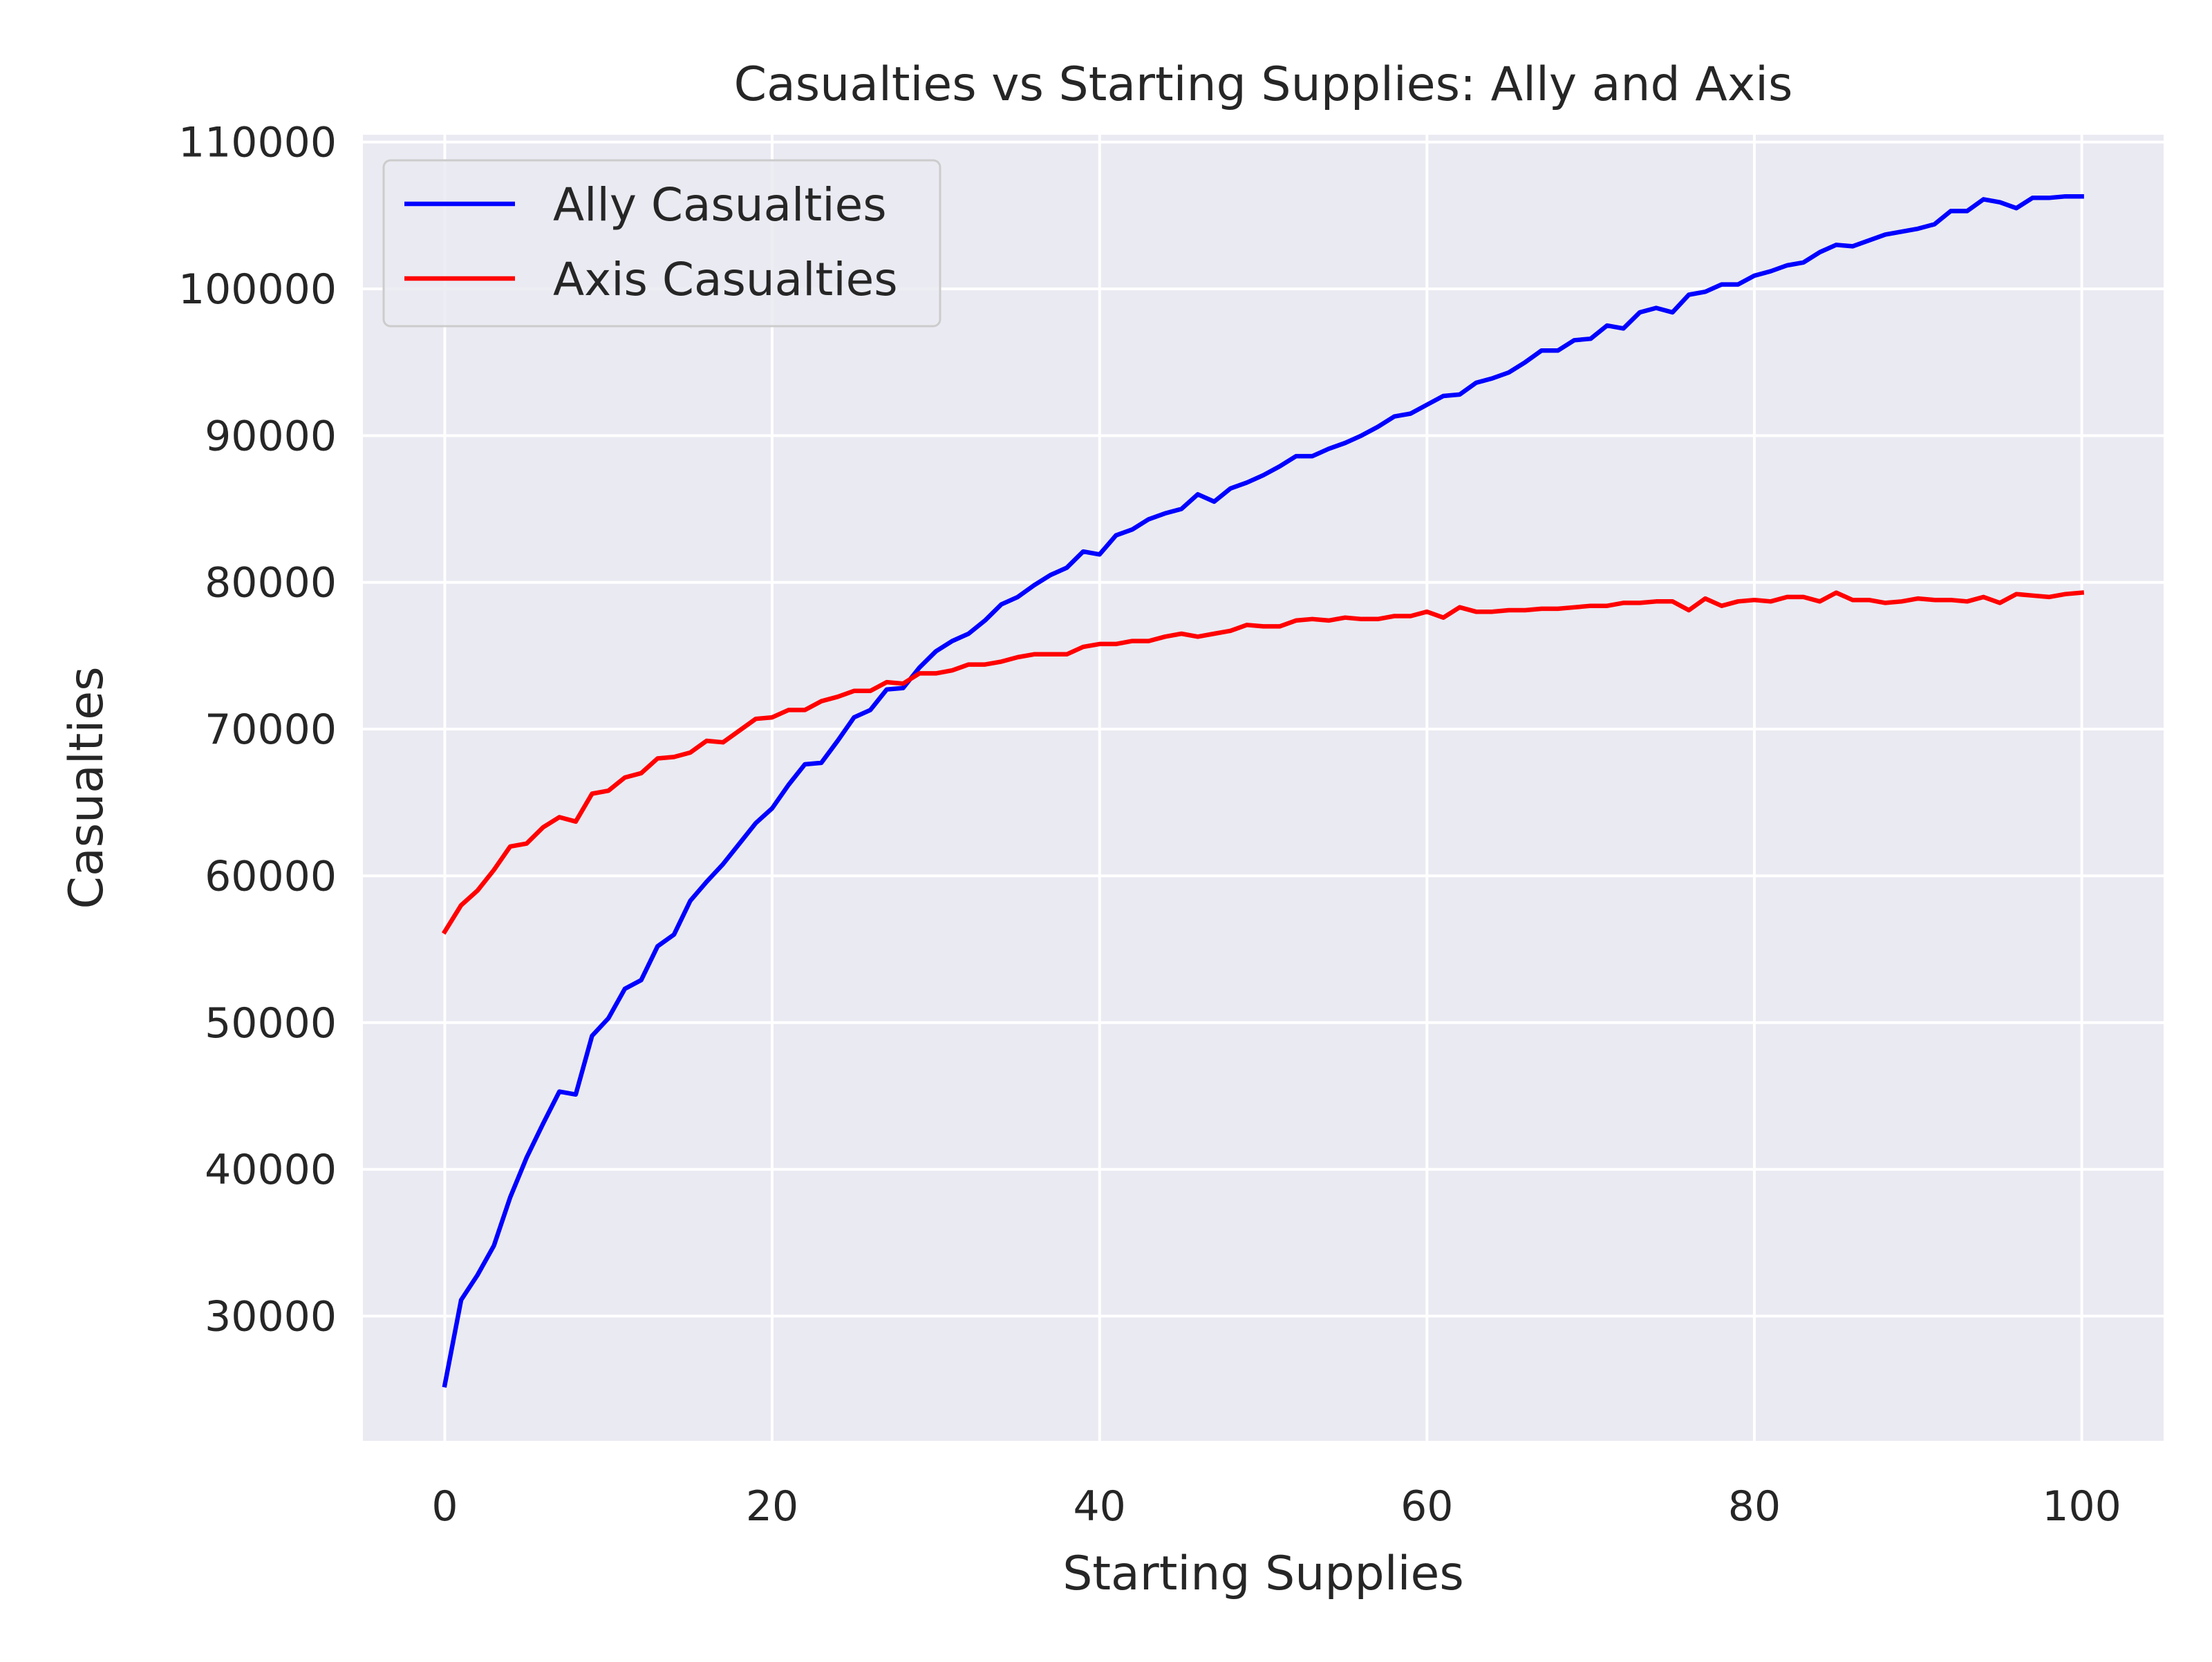  What do you see at coordinates (86, 787) in the screenshot?
I see `y-axis-label: Casualties` at bounding box center [86, 787].